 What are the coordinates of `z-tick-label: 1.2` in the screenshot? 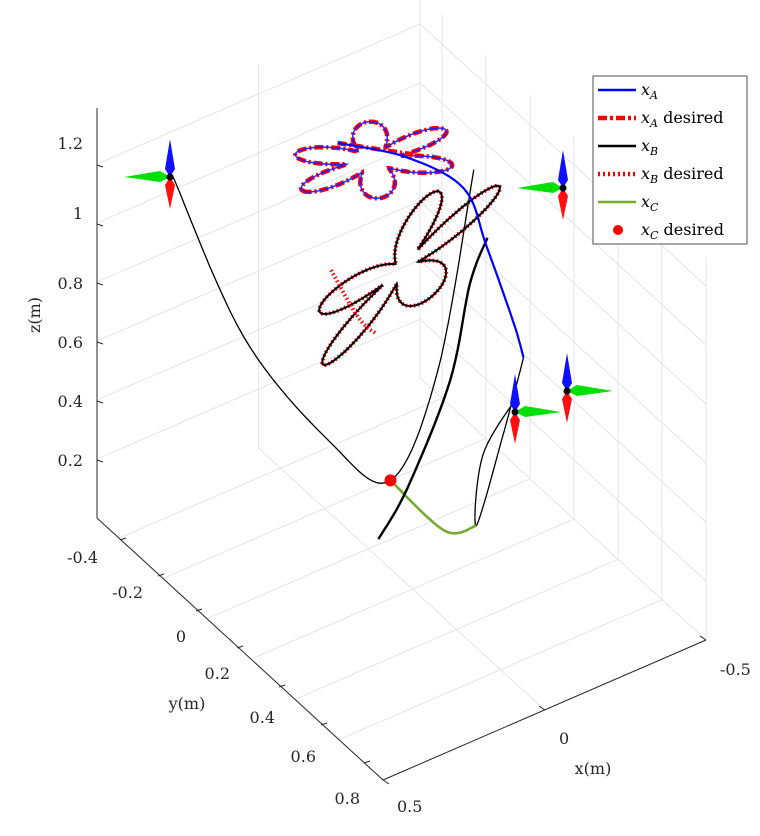 It's located at (70, 143).